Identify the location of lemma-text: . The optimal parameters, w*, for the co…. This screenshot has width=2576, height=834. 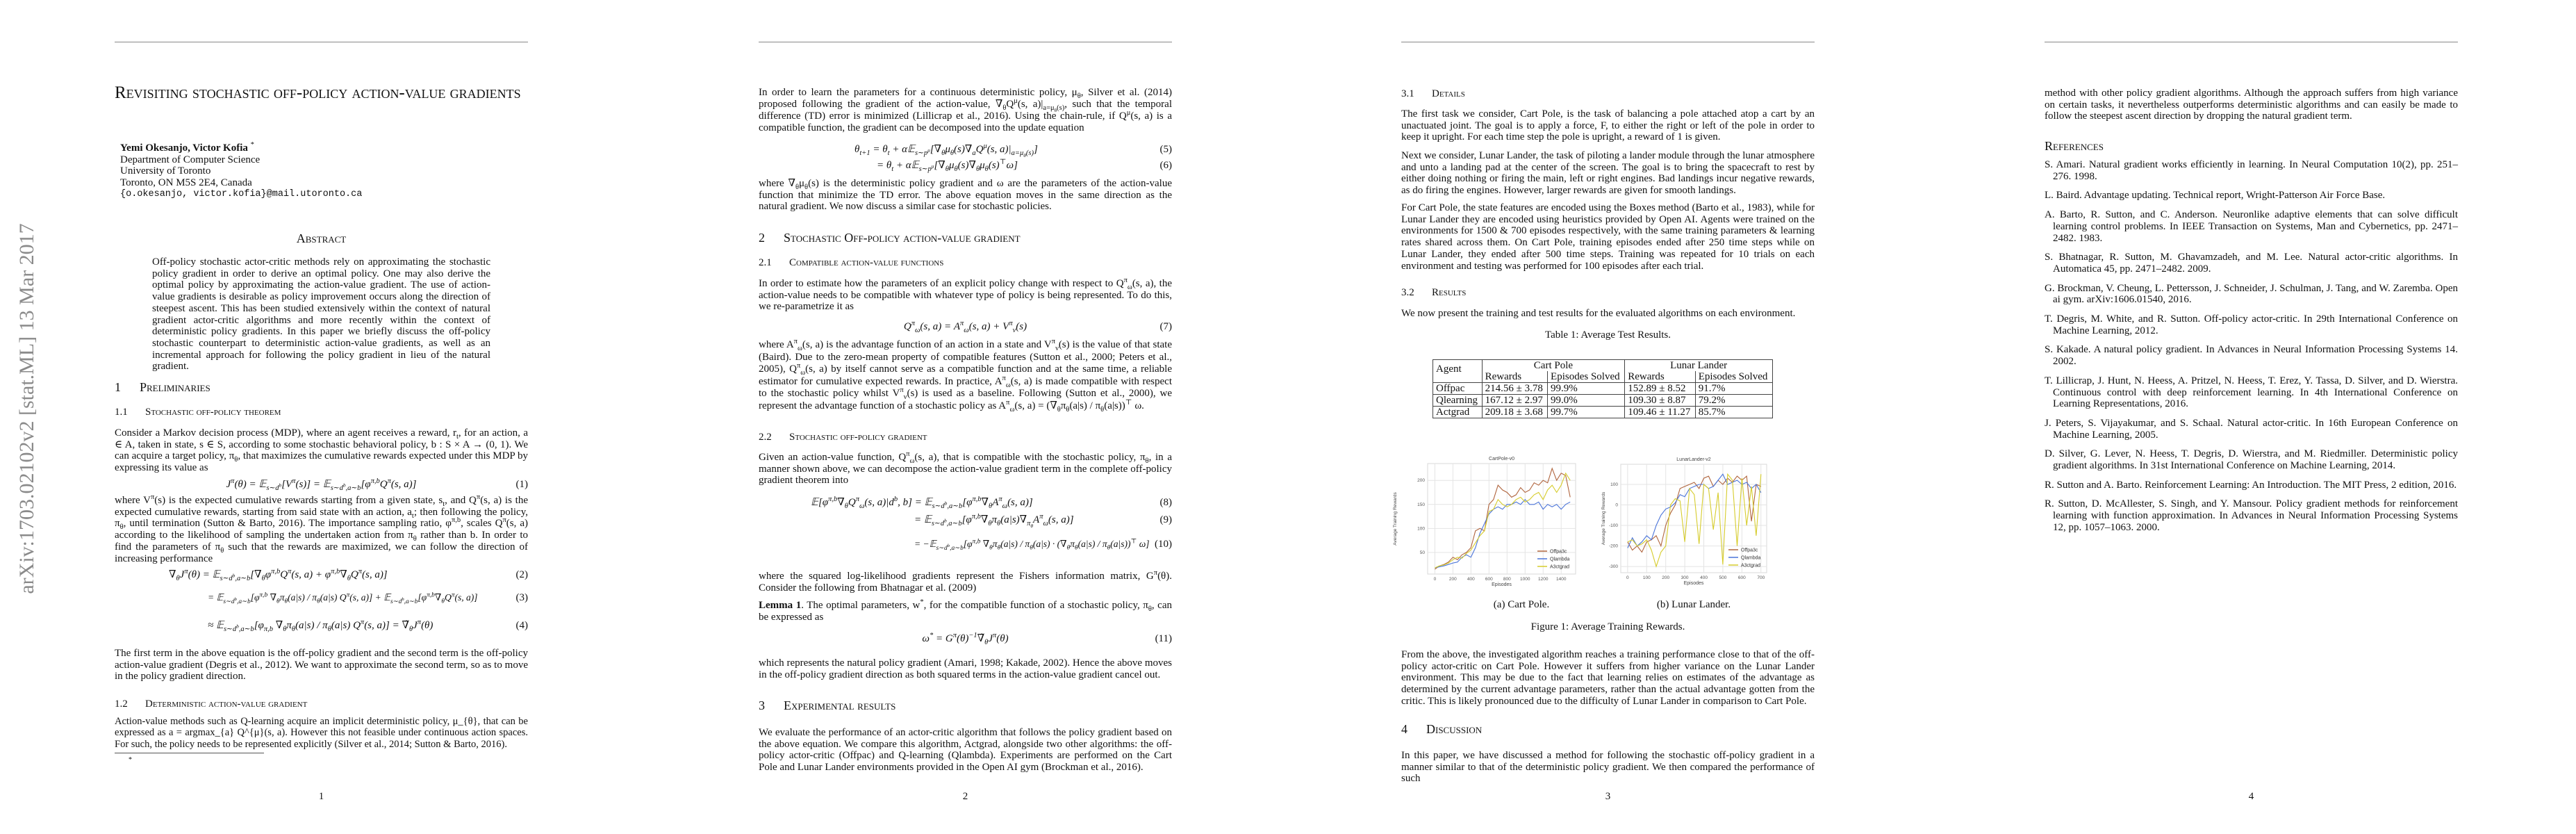
(966, 610).